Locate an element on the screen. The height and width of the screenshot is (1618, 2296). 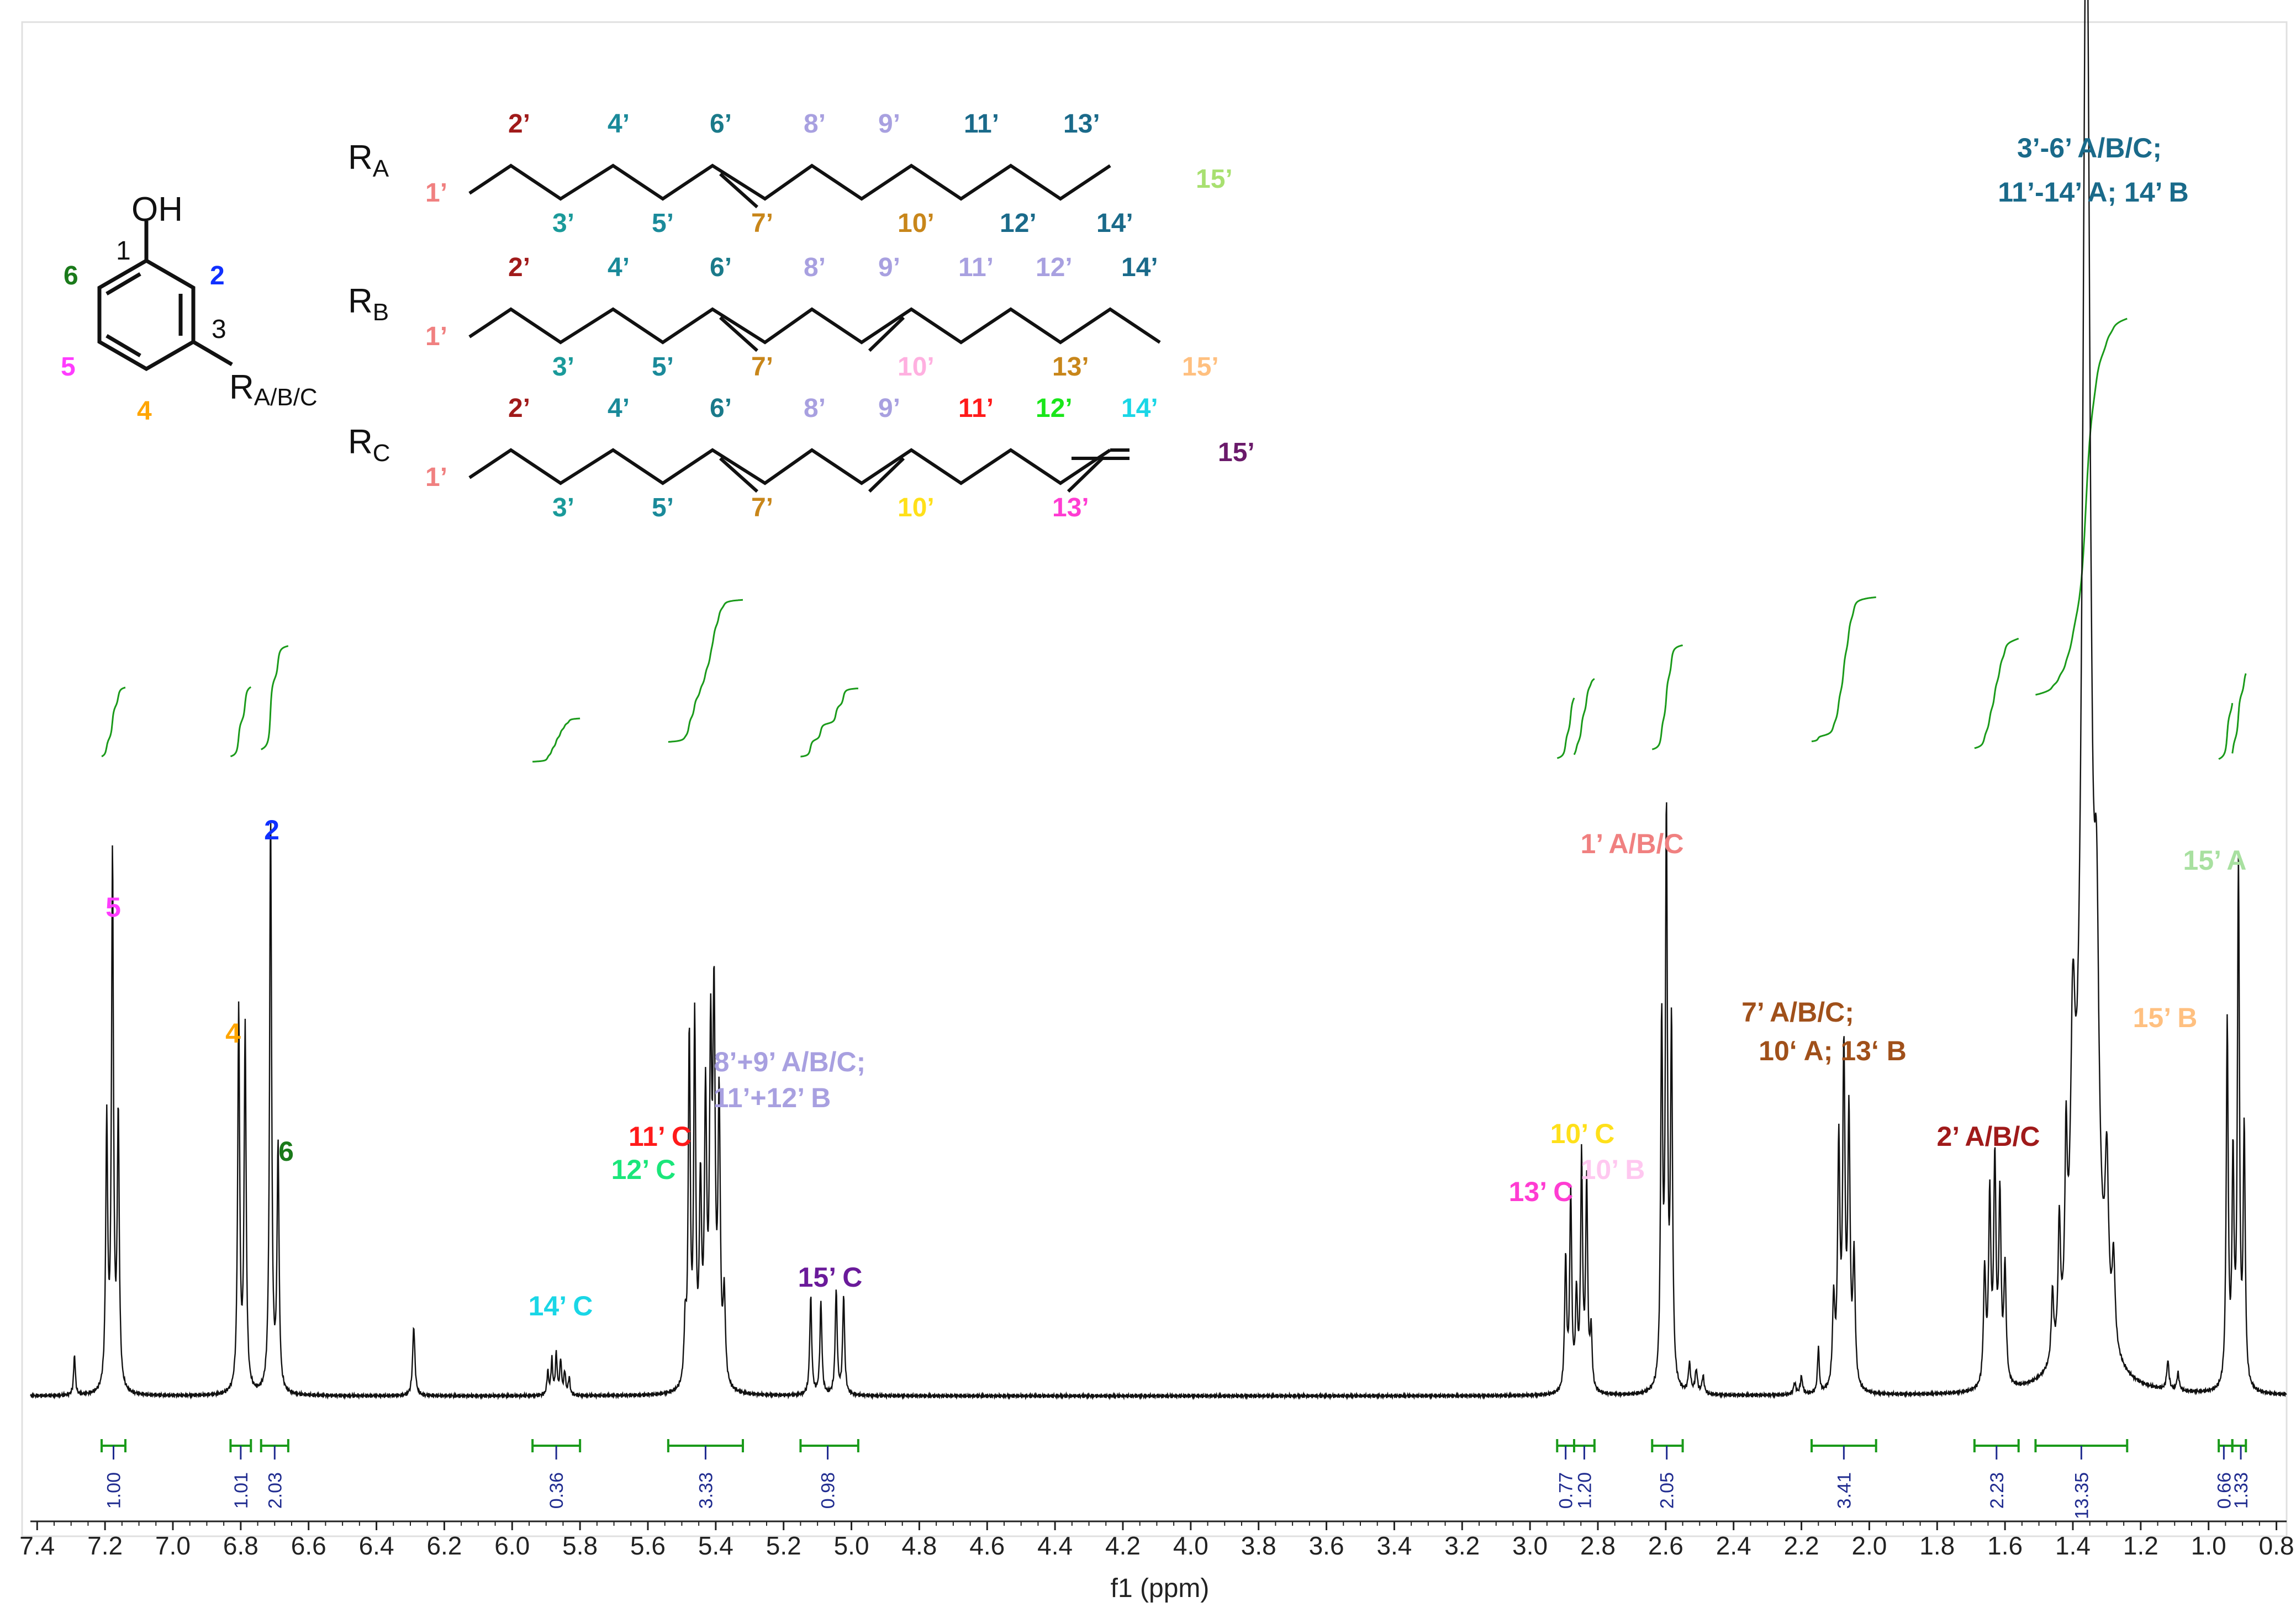
integral-bracket: 0.36 is located at coordinates (556, 1474).